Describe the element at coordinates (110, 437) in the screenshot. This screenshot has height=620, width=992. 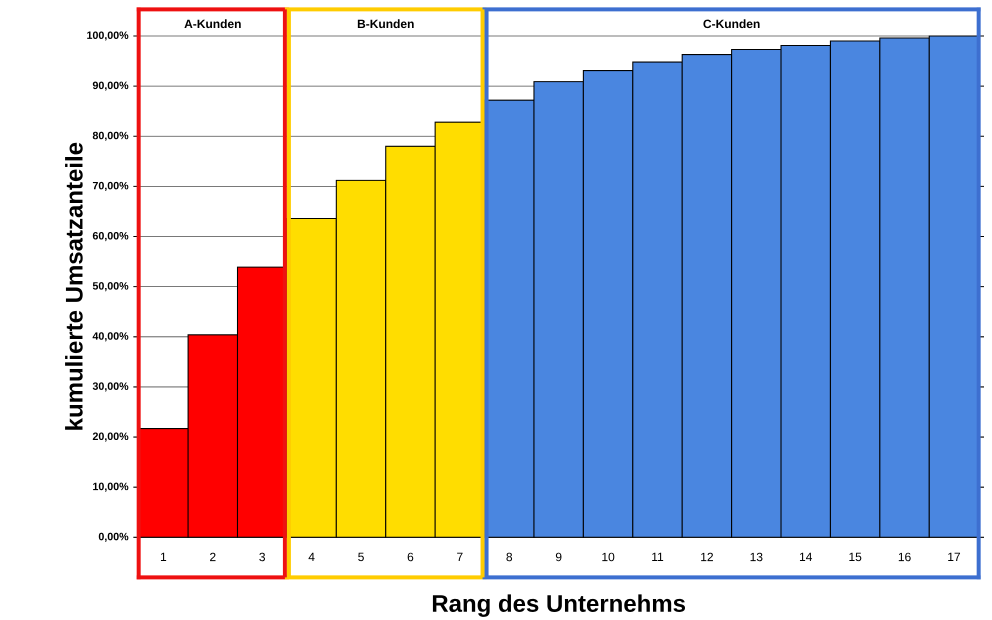
I see `y-tick-label: 20,00%` at that location.